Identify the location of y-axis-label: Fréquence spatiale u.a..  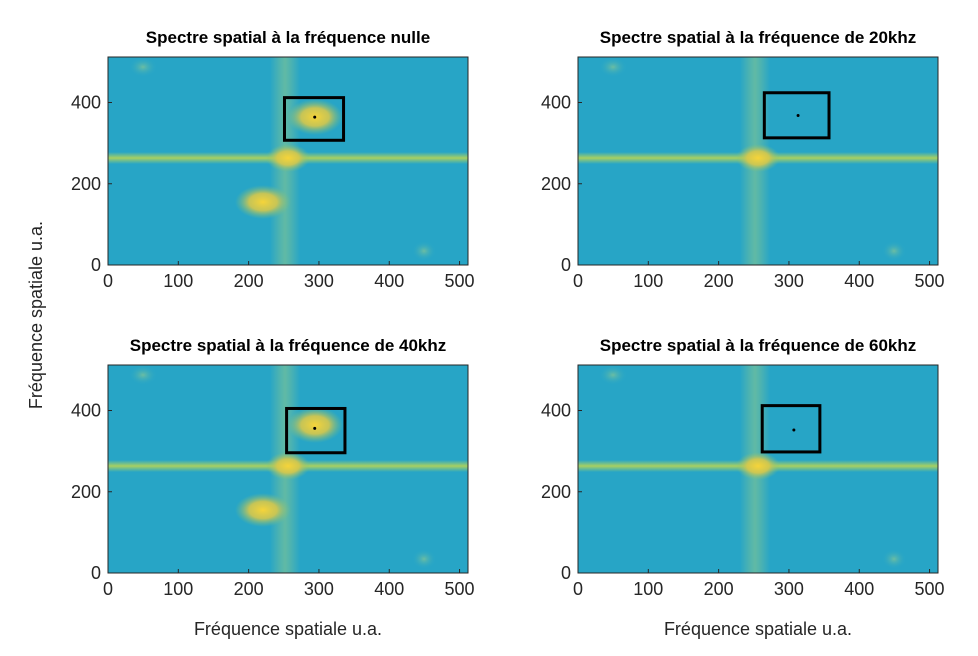
(36, 315).